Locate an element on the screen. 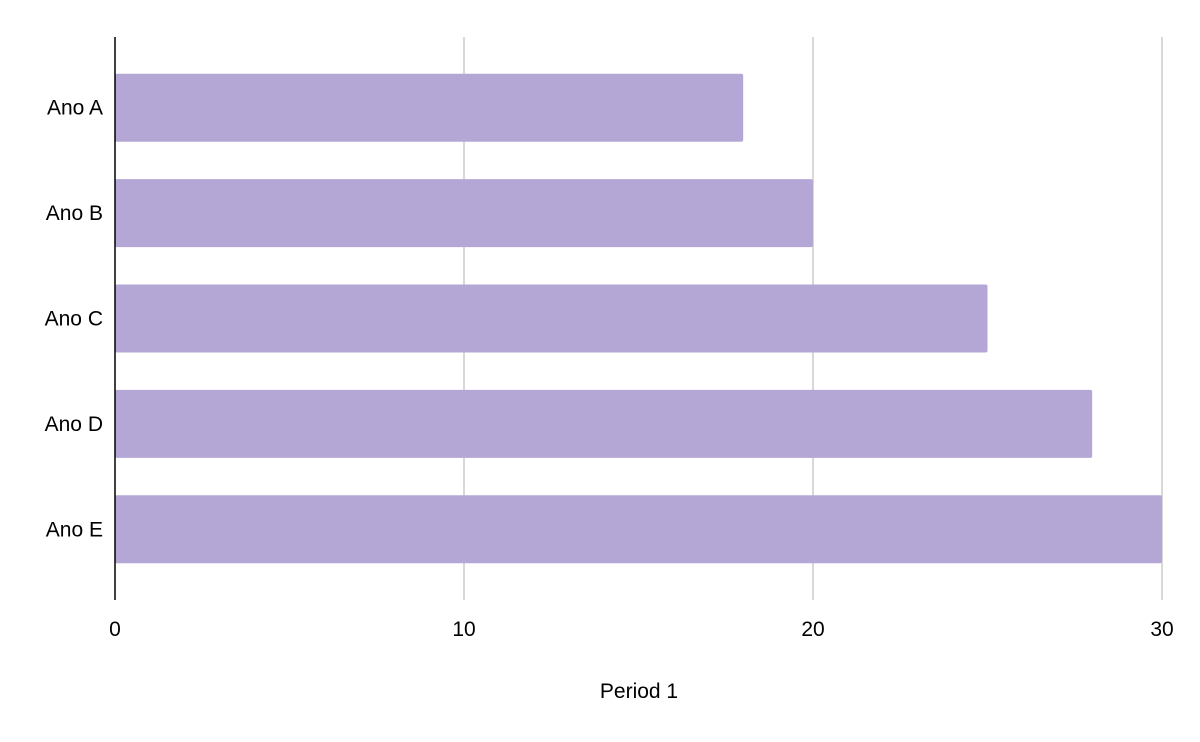 The image size is (1200, 742). y-category-label: Ano B is located at coordinates (74, 213).